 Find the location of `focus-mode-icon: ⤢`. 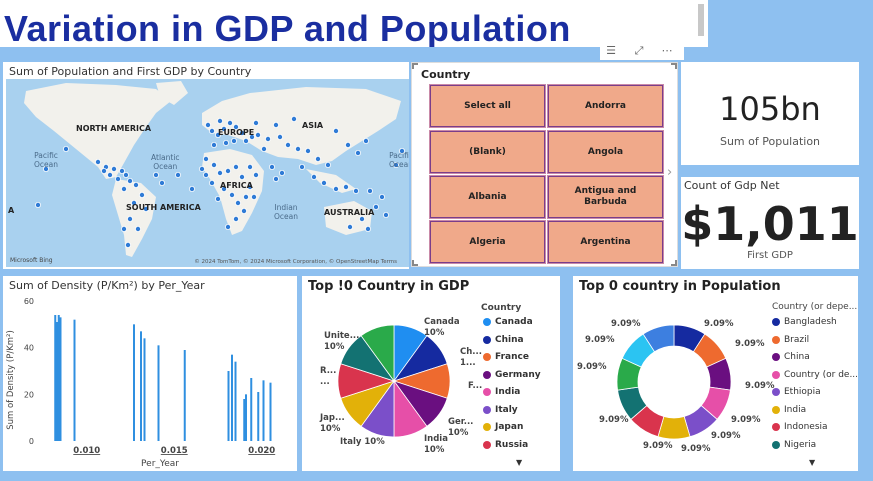

focus-mode-icon: ⤢ is located at coordinates (639, 50).